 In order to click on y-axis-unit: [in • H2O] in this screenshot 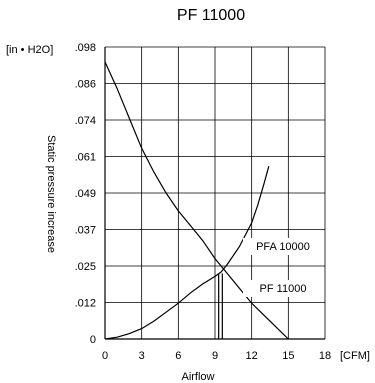, I will do `click(29, 50)`.